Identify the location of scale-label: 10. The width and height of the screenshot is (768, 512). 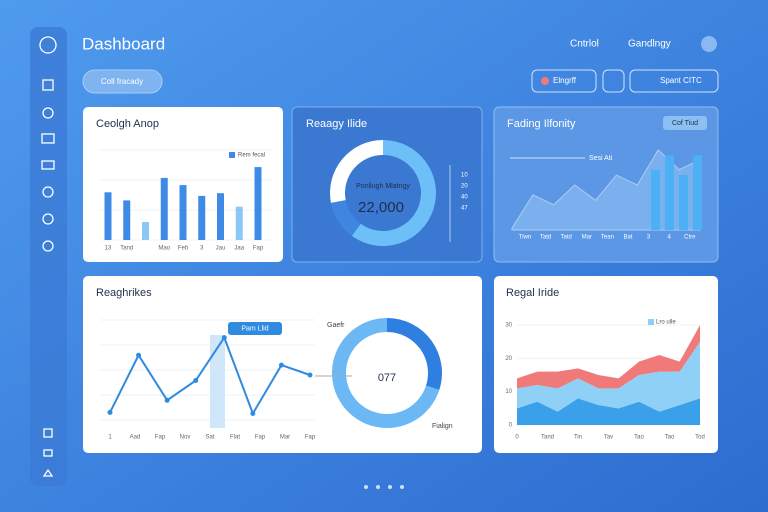
(464, 176).